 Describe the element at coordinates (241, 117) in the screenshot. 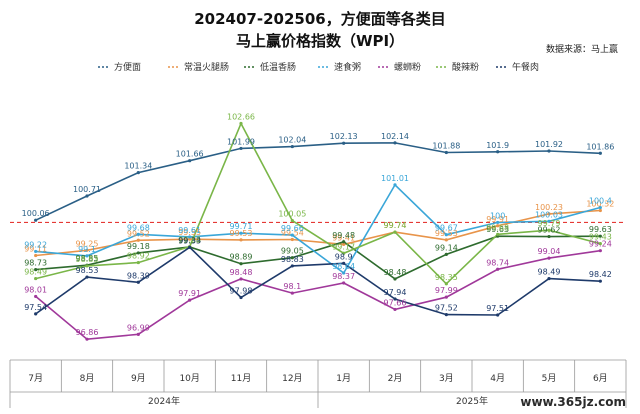

I see `data-label-5-4: 102.66` at that location.